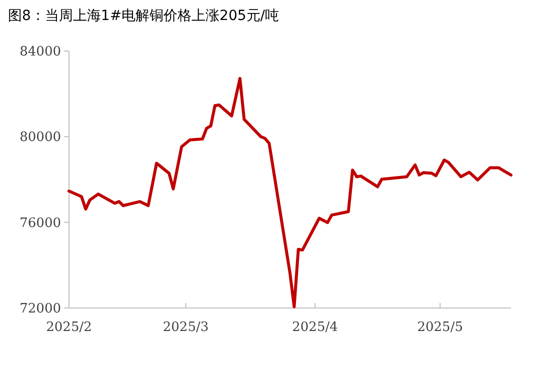  What do you see at coordinates (40, 138) in the screenshot?
I see `y-tick-label: 80000` at bounding box center [40, 138].